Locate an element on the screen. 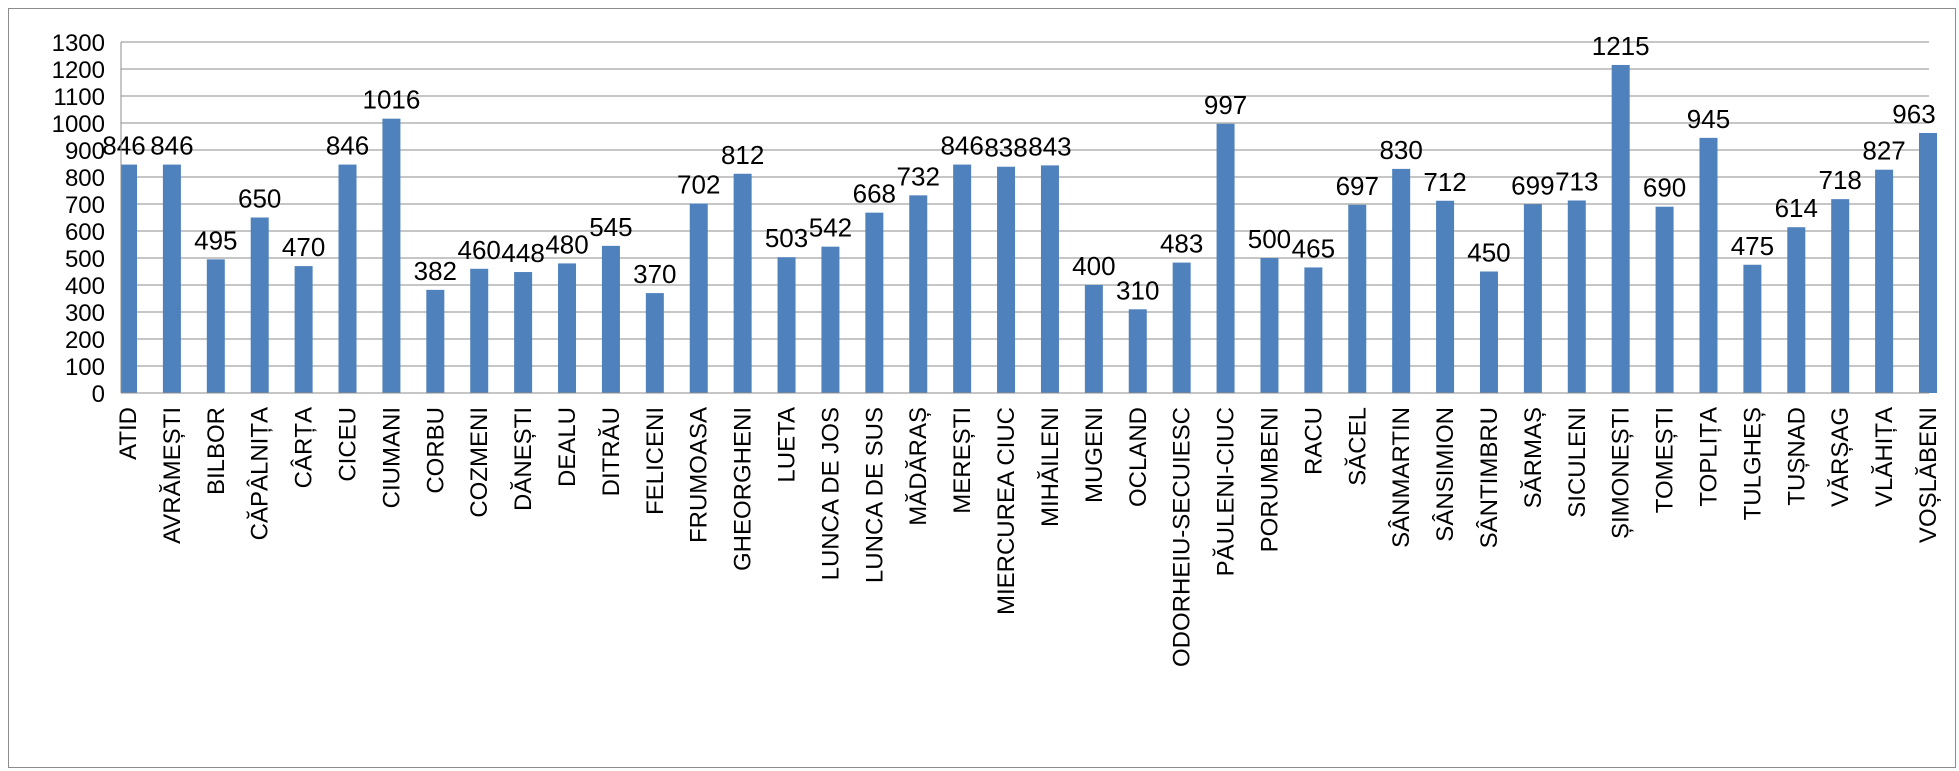 This screenshot has height=771, width=1959. data-label: 838 is located at coordinates (1005, 148).